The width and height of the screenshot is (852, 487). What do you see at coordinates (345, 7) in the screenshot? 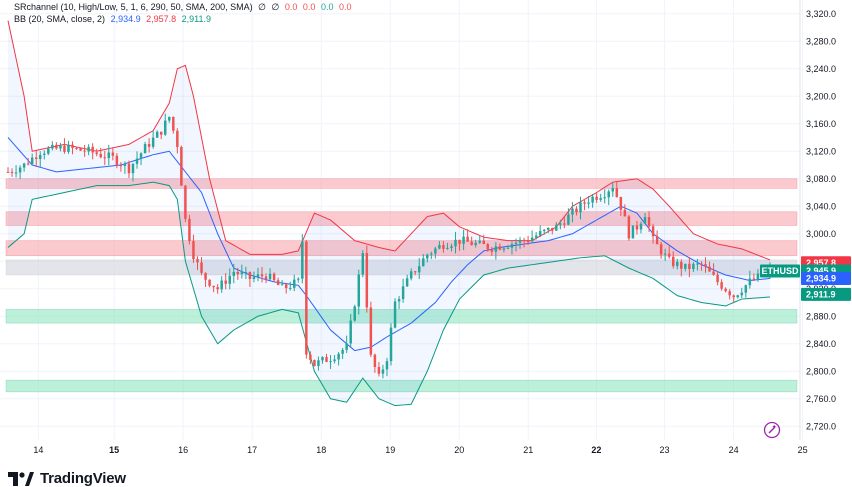
I see `srchannel-value-6: 0.0` at bounding box center [345, 7].